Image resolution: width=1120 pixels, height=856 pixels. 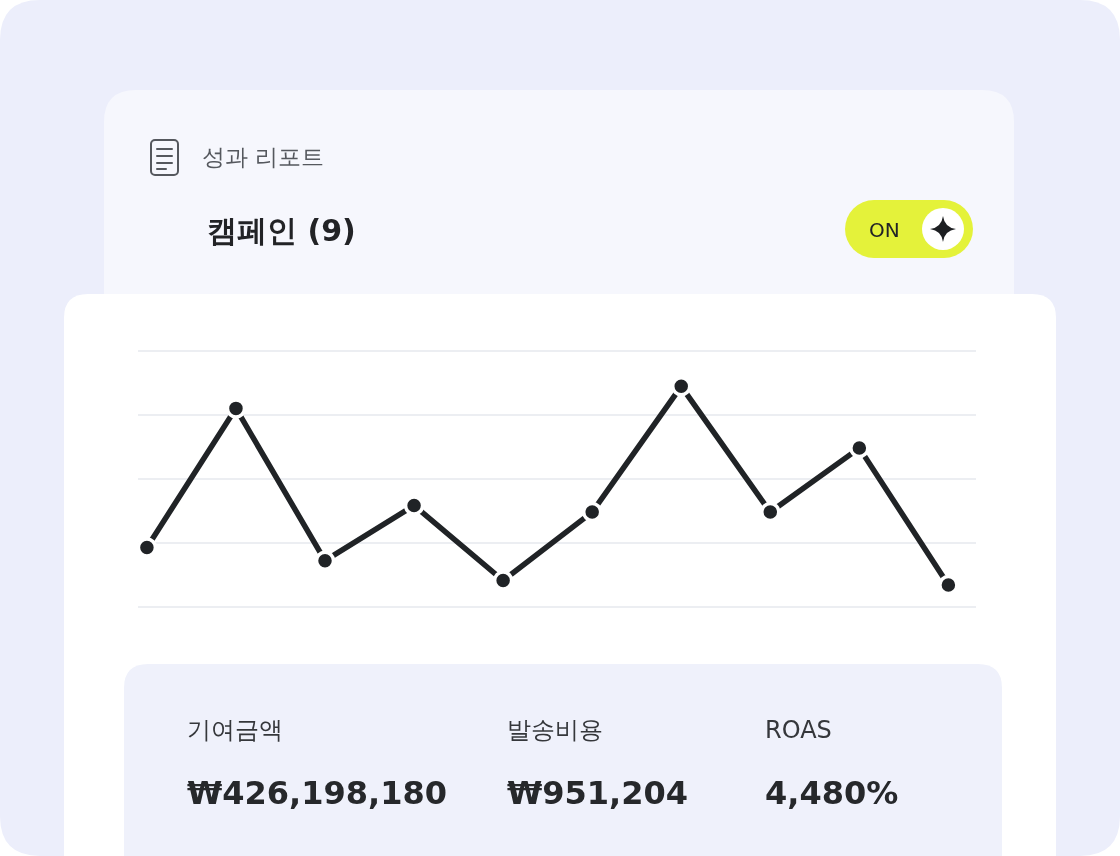 What do you see at coordinates (798, 730) in the screenshot?
I see `text: ROAS` at bounding box center [798, 730].